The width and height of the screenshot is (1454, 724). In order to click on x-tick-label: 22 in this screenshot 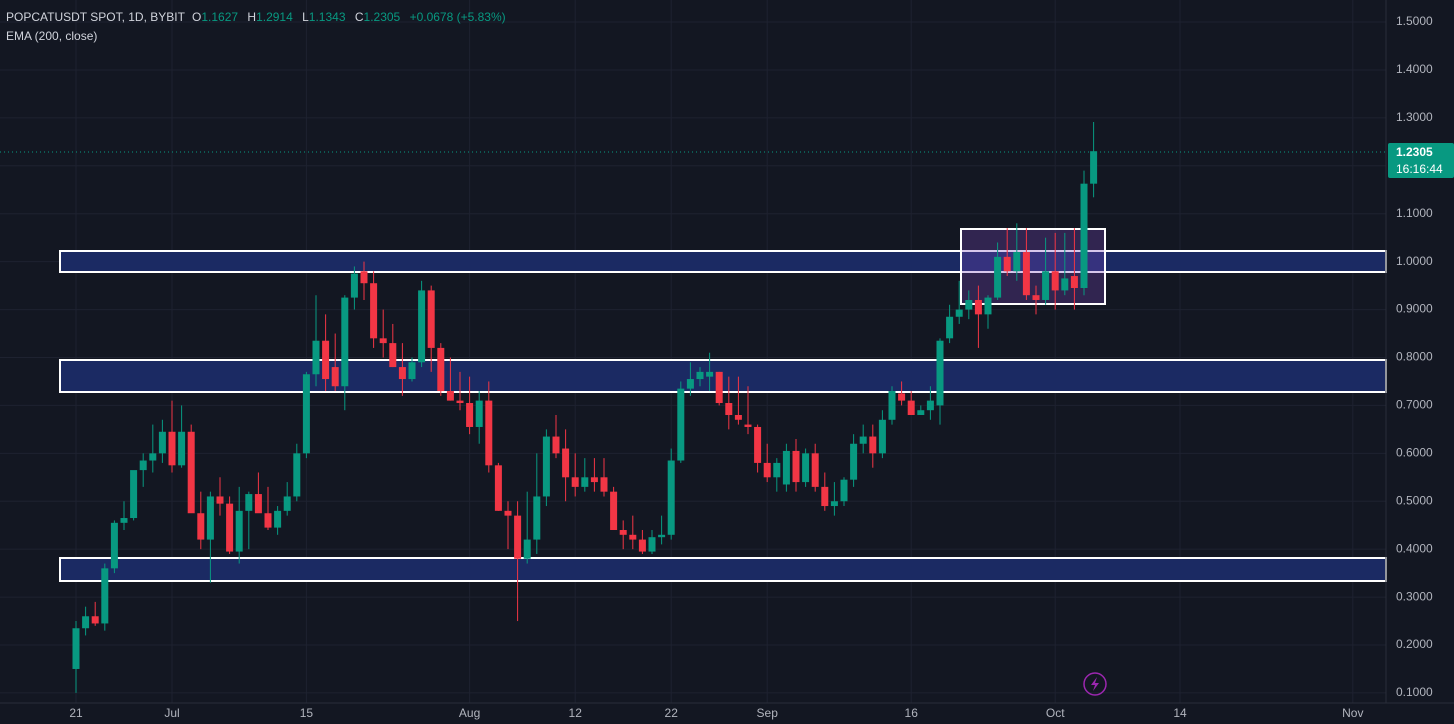, I will do `click(672, 713)`.